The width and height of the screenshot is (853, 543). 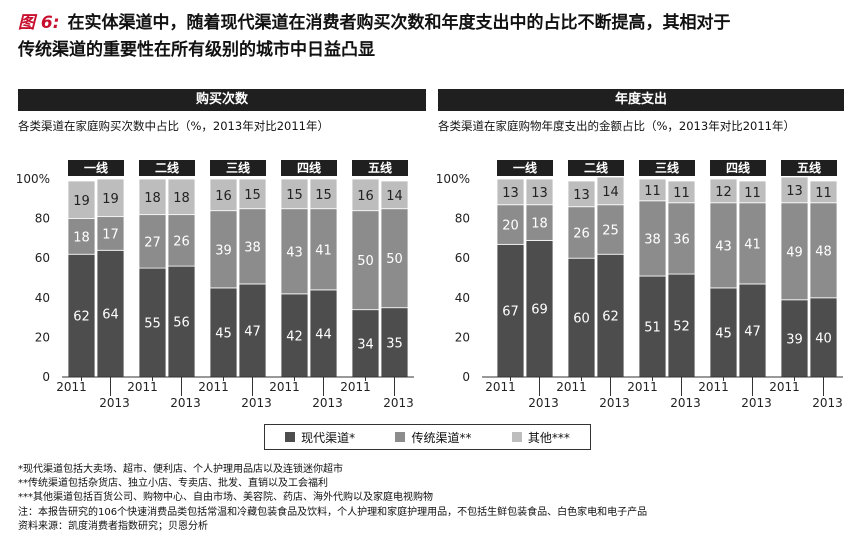 What do you see at coordinates (173, 126) in the screenshot?
I see `left-panel-subtitle: 各类渠道在家庭购买次数中占比（%，2013年对比2011年）` at bounding box center [173, 126].